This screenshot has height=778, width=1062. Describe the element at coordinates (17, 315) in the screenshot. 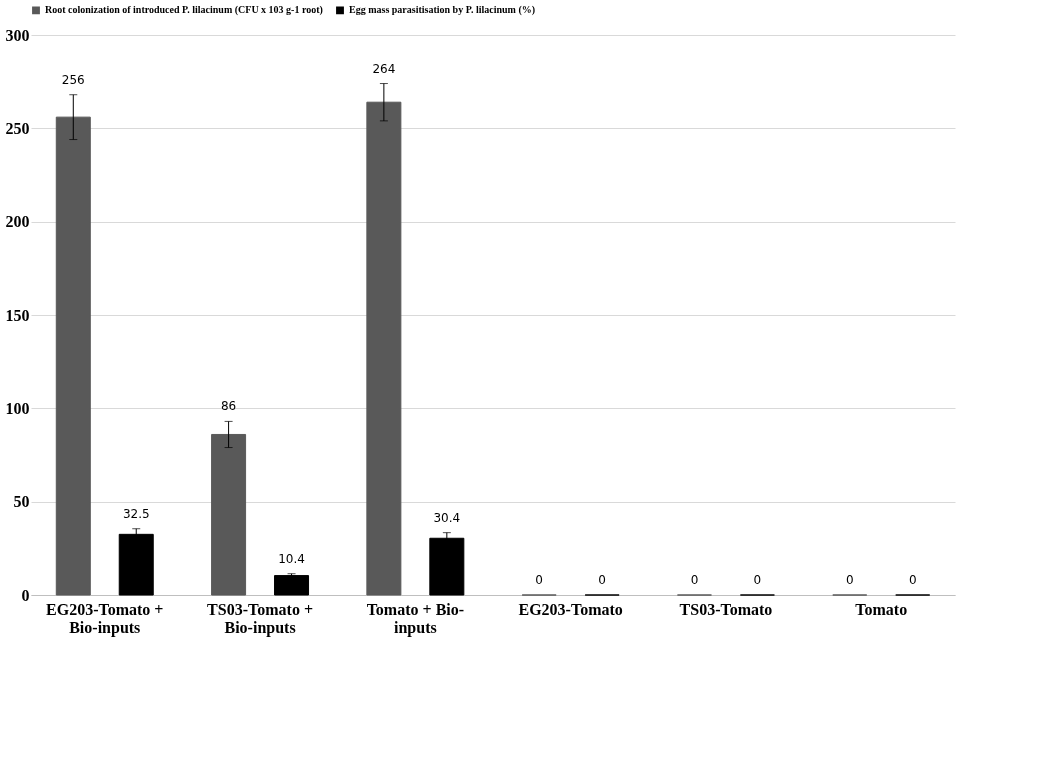

I see `y-tick-label: 150` at that location.